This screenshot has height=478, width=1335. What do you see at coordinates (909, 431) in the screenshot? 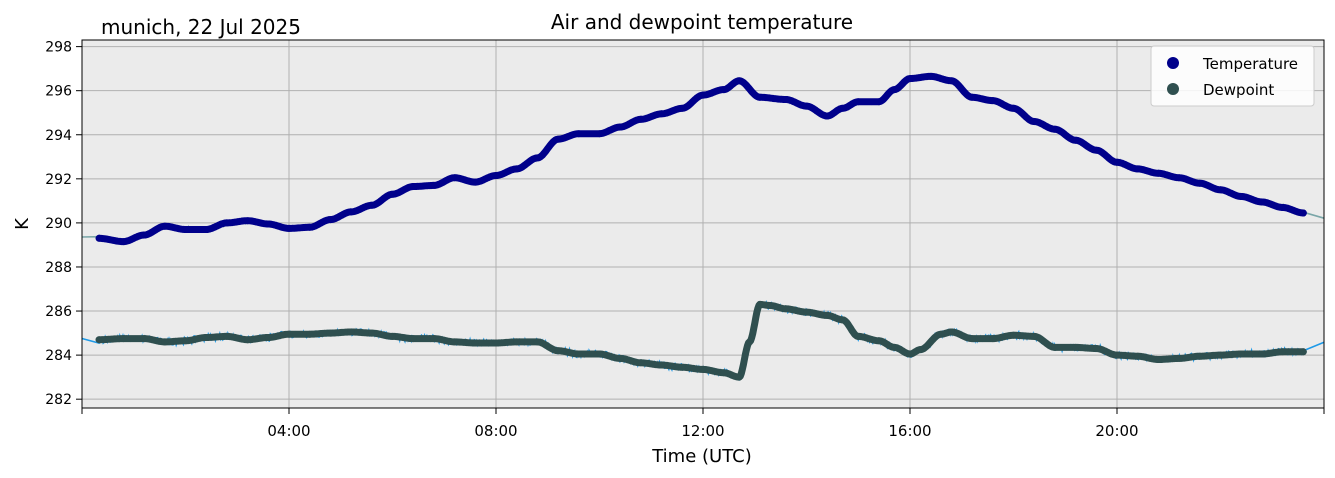
I see `x-tick-label: 16:00` at bounding box center [909, 431].